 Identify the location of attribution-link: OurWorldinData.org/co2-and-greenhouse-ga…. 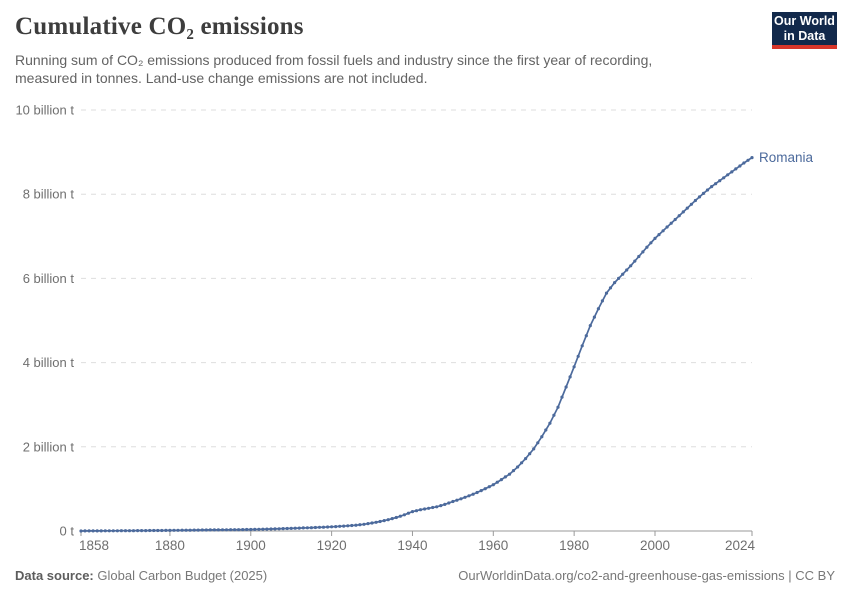
(646, 575).